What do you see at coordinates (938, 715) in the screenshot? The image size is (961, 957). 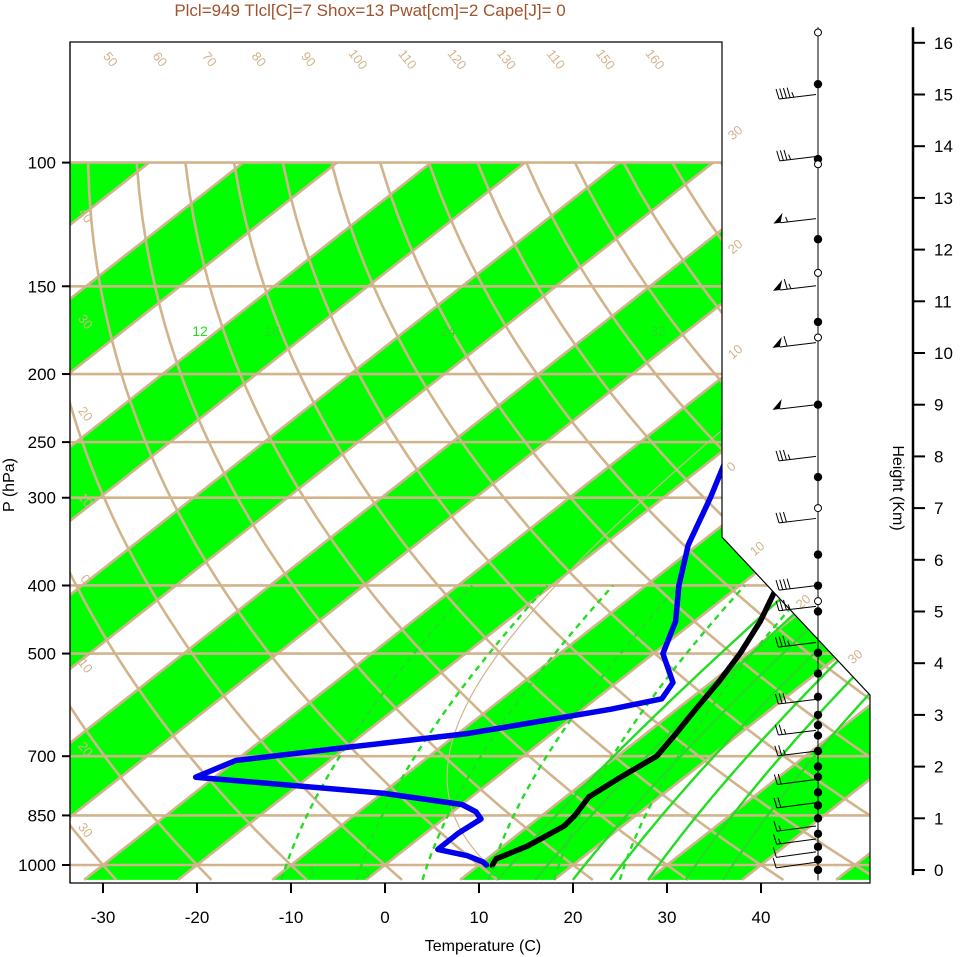 I see `height-tick-label: 3` at bounding box center [938, 715].